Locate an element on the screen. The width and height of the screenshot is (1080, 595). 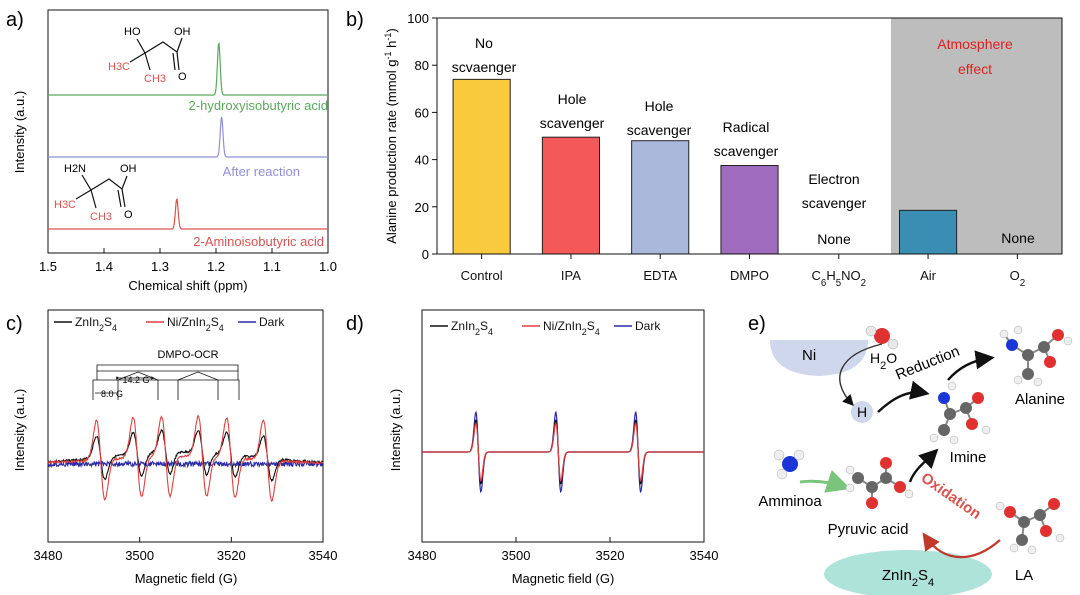
xtick-air: Air is located at coordinates (928, 275).